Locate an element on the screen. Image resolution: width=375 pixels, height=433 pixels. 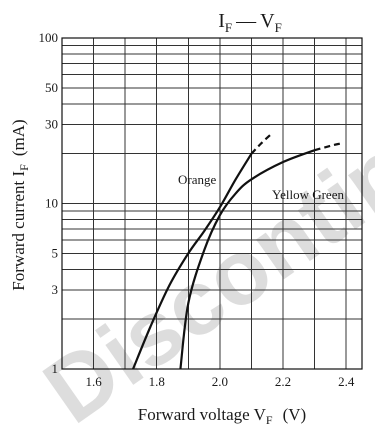
series-label-orange: Orange is located at coordinates (197, 179).